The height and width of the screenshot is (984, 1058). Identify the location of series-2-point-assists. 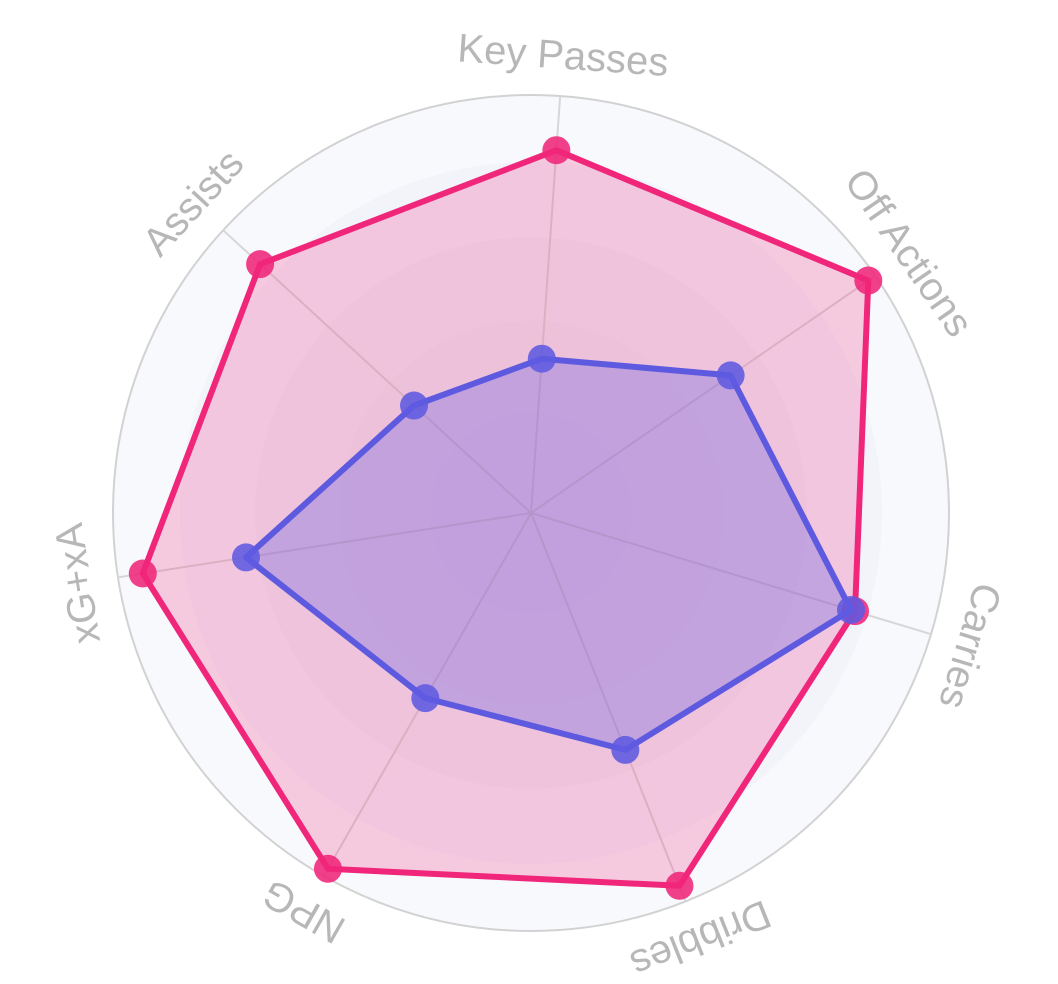
(414, 405).